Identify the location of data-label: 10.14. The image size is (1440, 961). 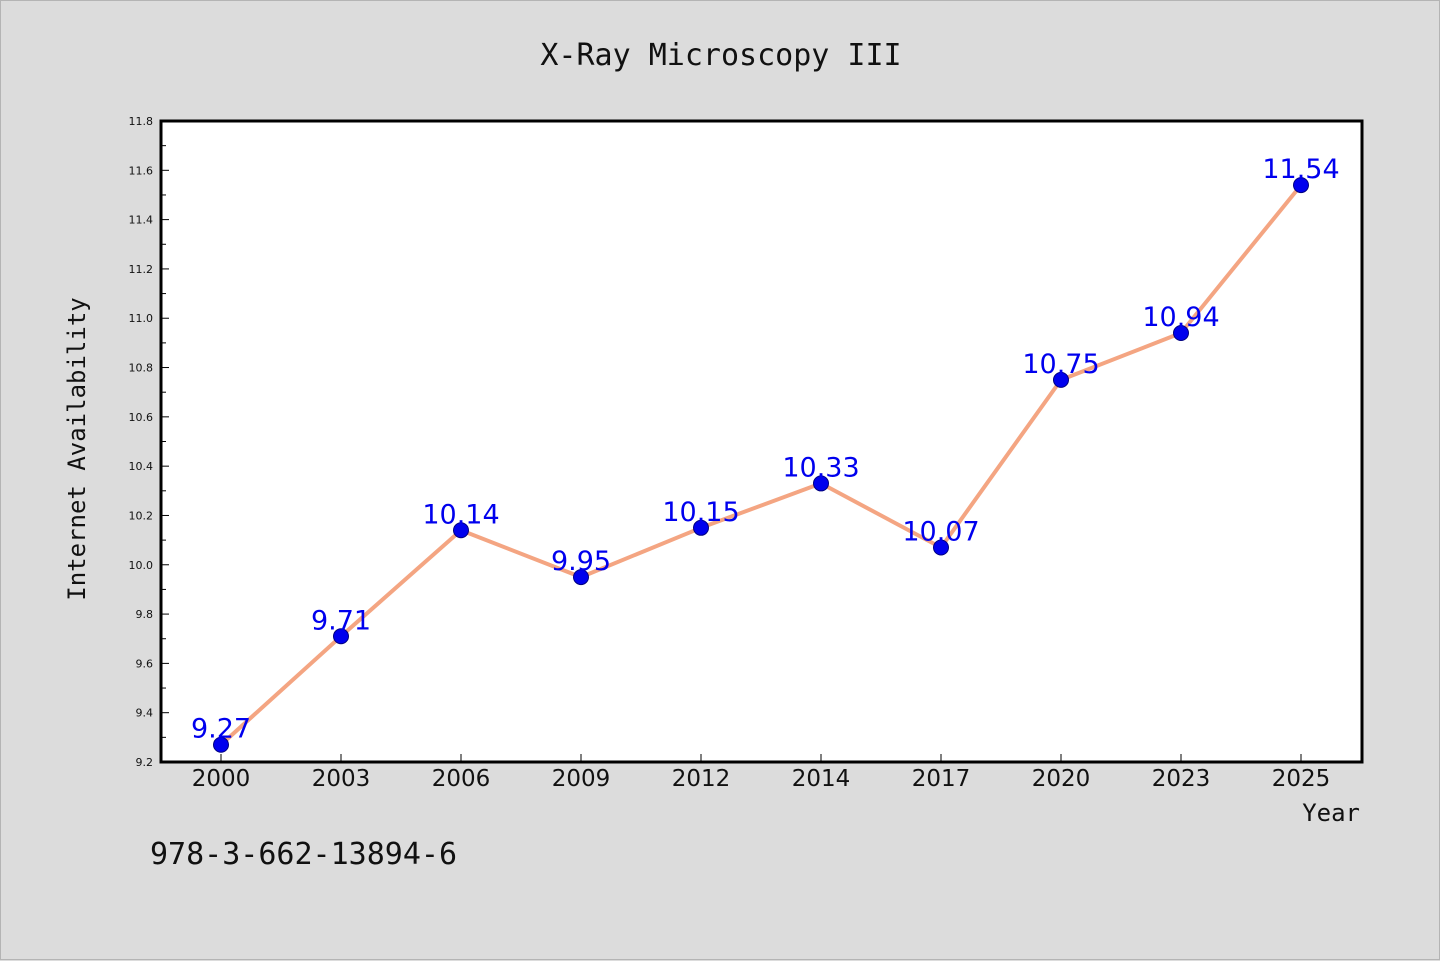
(460, 514).